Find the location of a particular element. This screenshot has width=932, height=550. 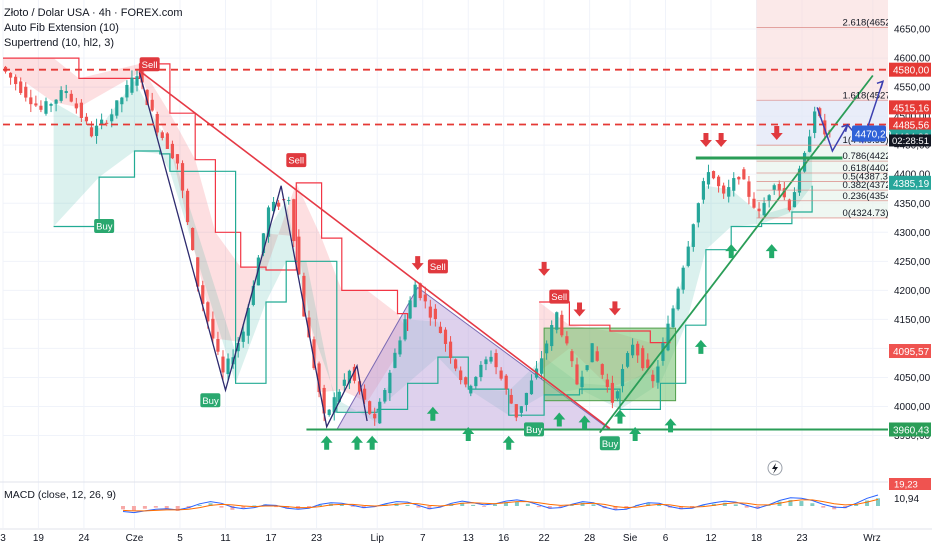

price-axis-tick: 4150,00 is located at coordinates (912, 320).